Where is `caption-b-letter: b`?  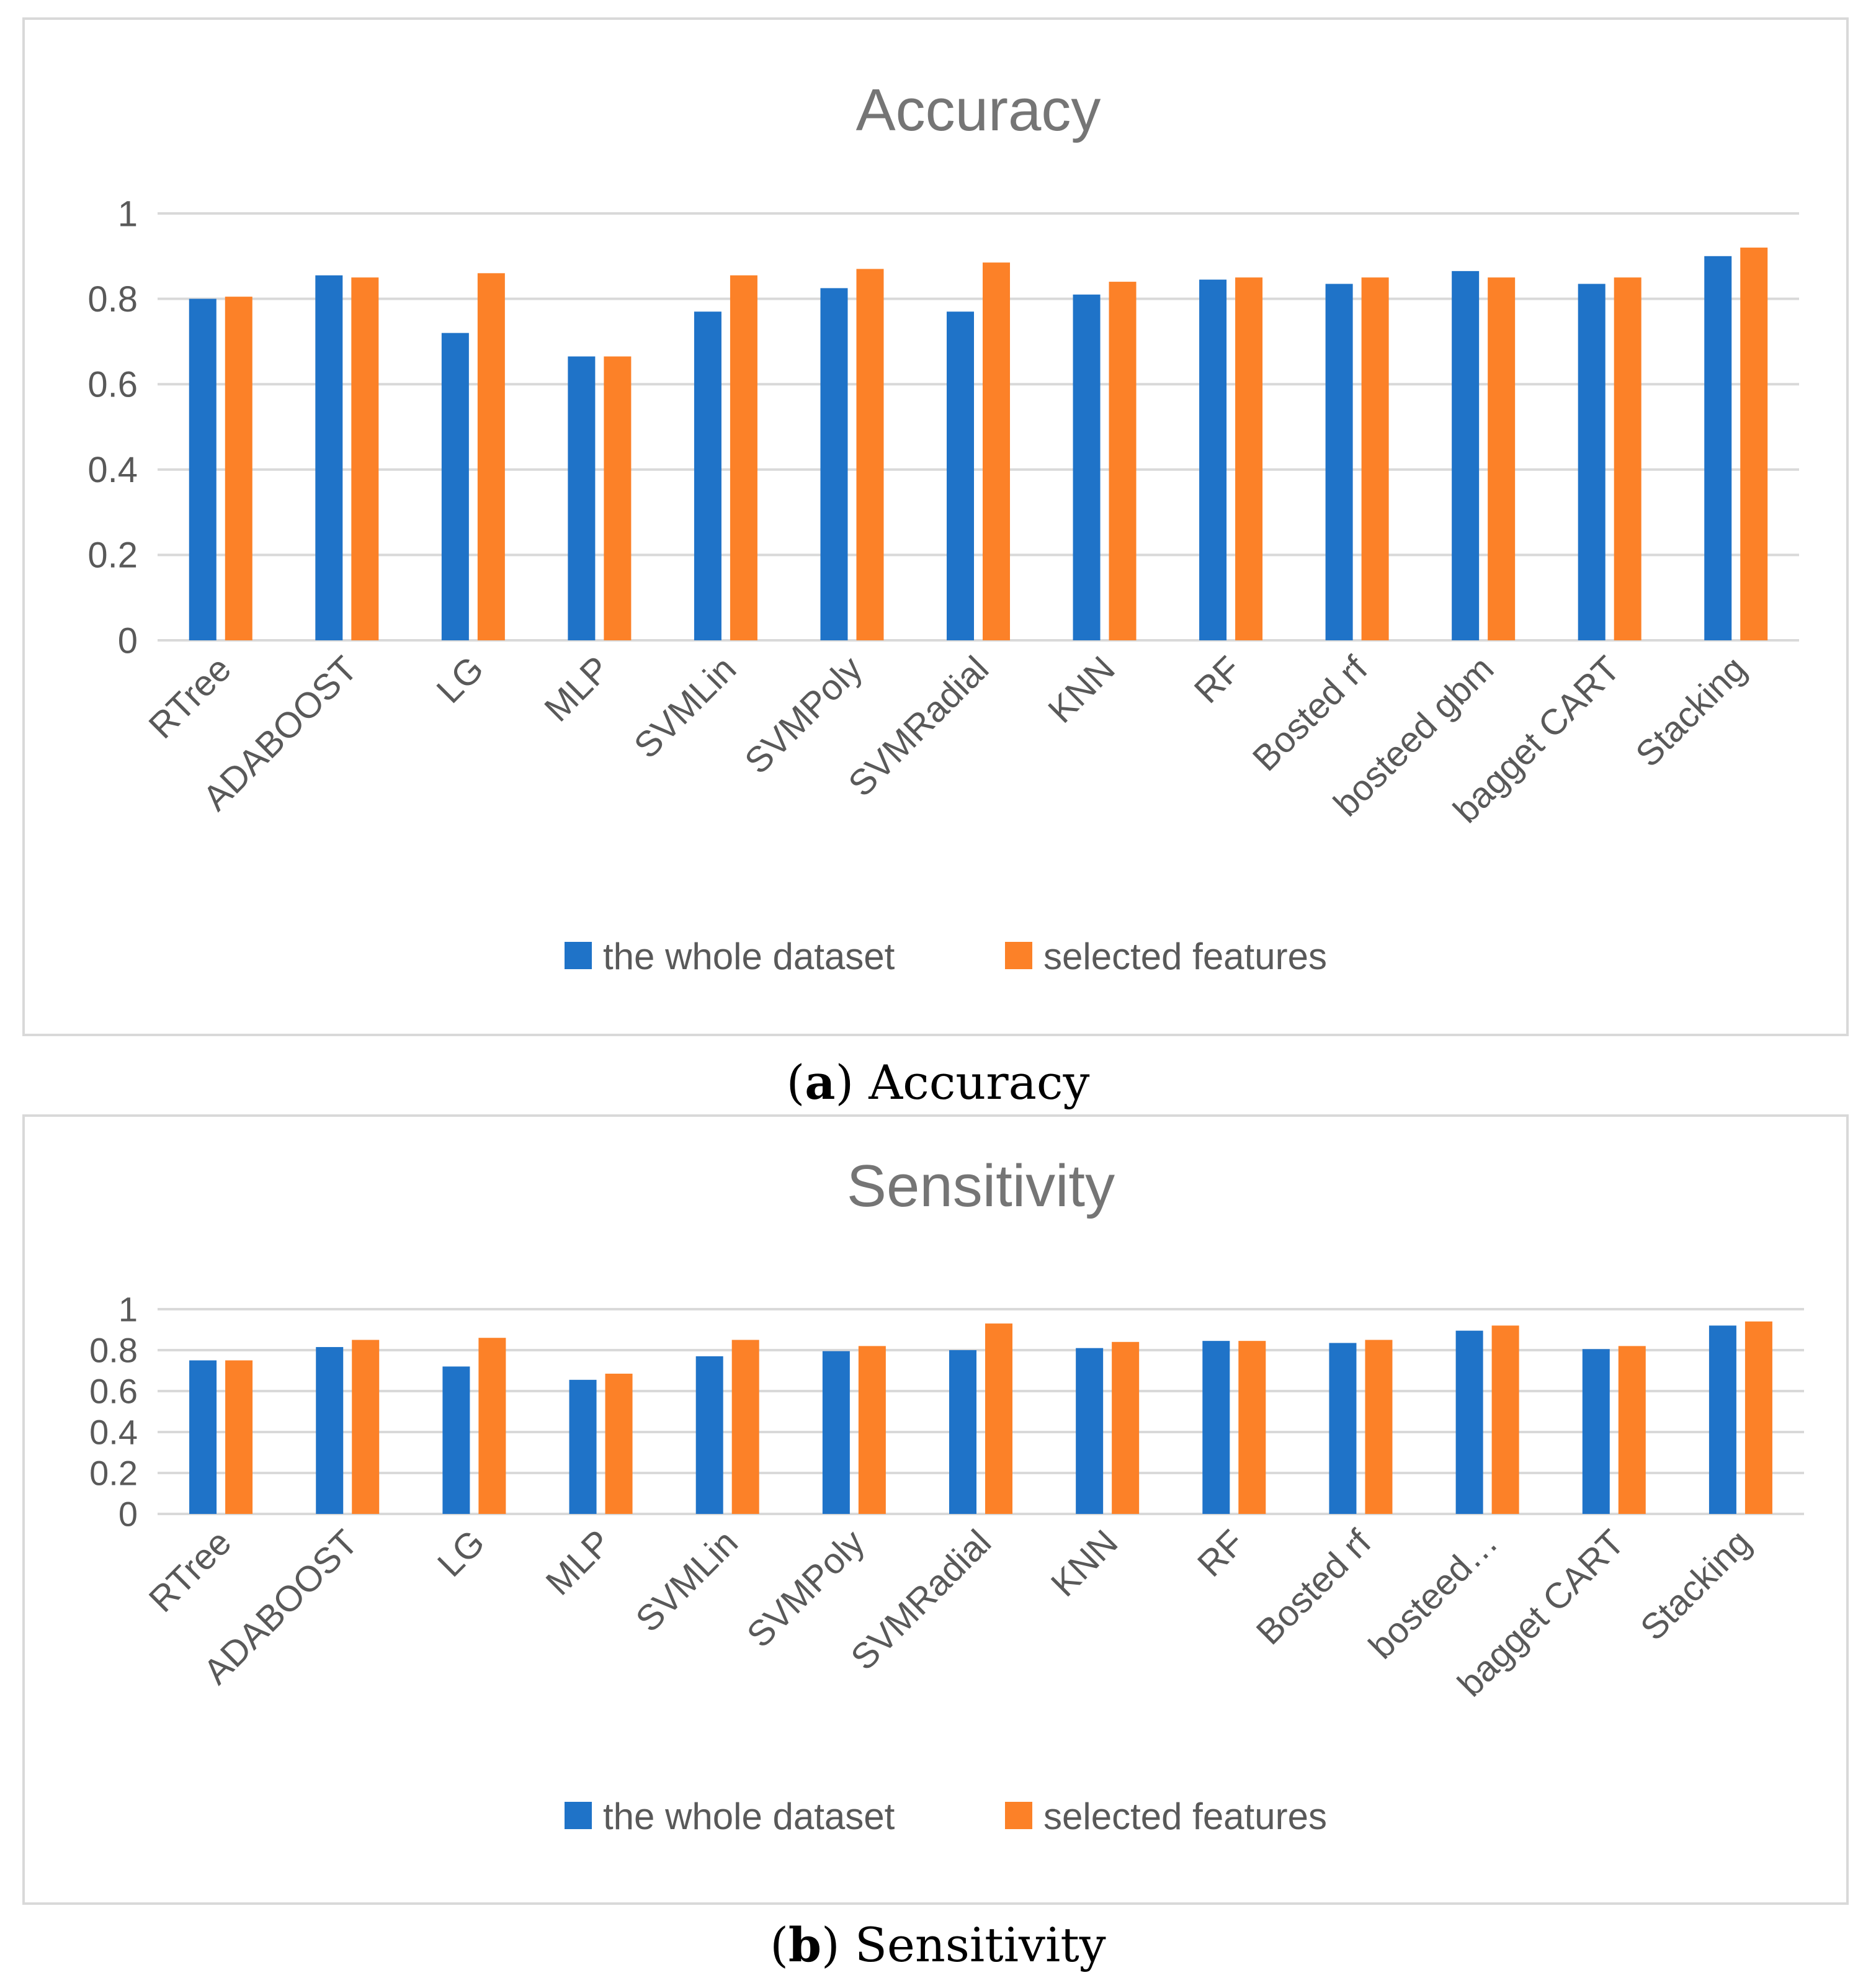 caption-b-letter: b is located at coordinates (805, 1944).